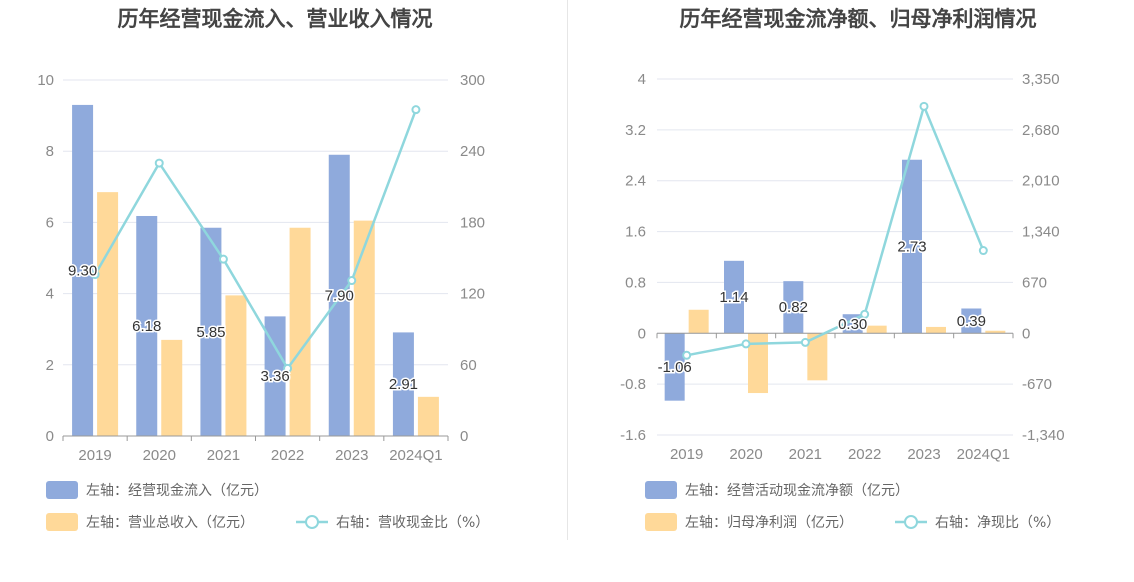 The image size is (1134, 582). I want to click on legend-label: 左轴：经营活动现金流净额（亿元）, so click(797, 491).